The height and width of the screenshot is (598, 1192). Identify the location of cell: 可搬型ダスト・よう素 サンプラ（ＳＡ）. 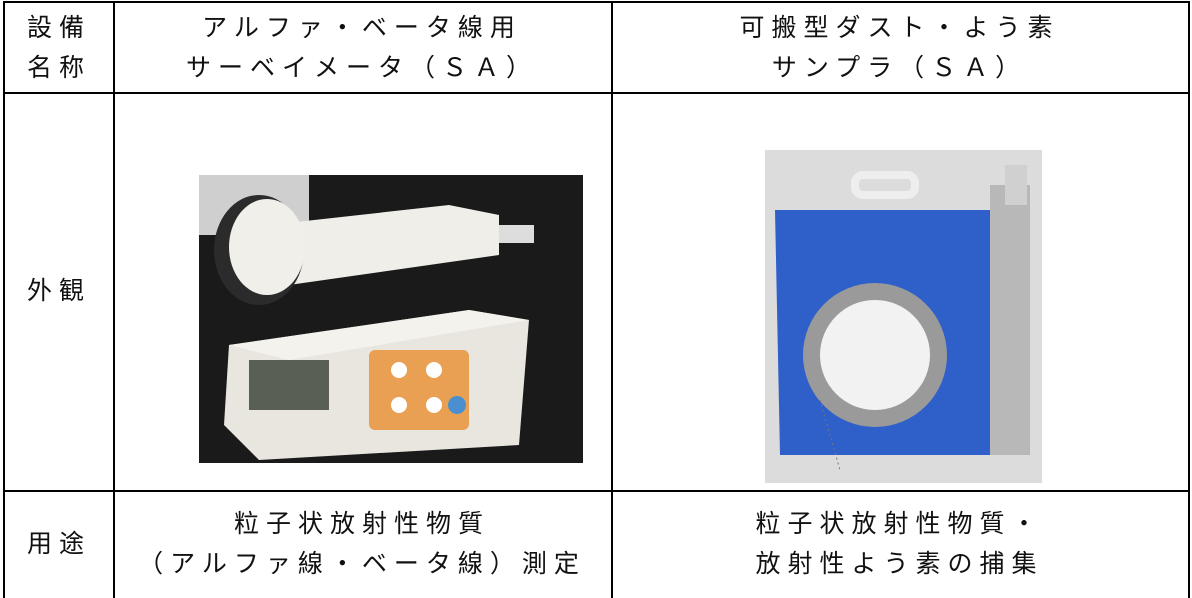
(899, 47).